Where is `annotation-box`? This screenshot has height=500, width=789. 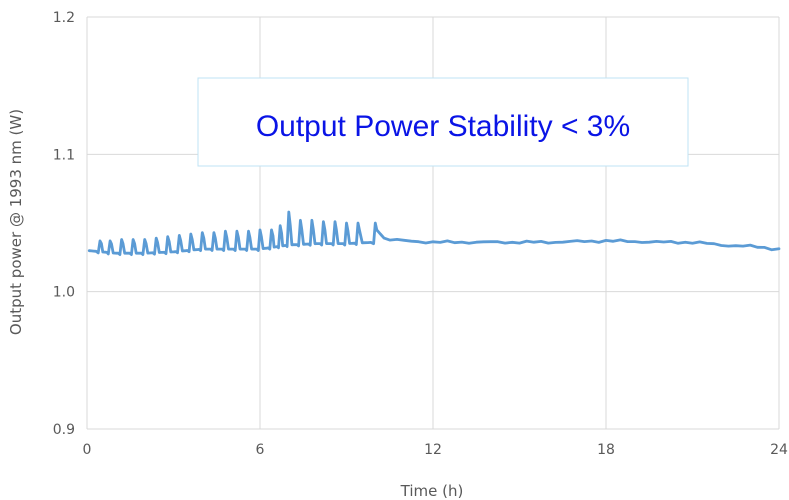 annotation-box is located at coordinates (443, 122).